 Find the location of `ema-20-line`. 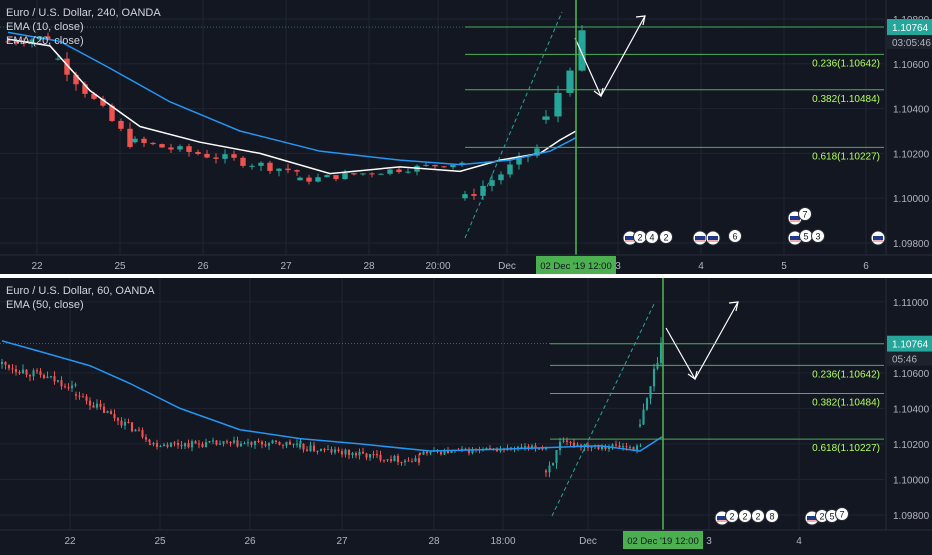

ema-20-line is located at coordinates (292, 98).